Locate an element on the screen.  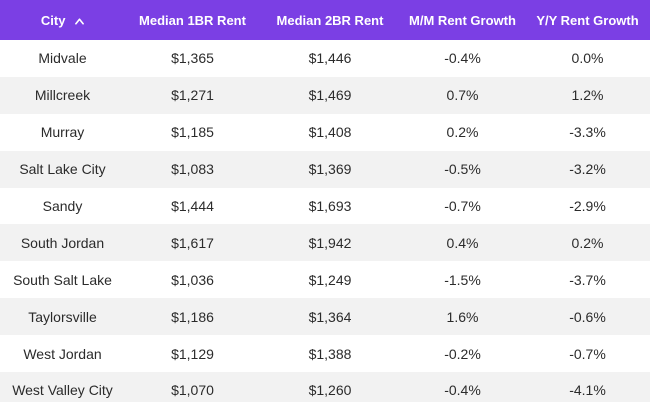
column-header-median-1br: Median 1BR Rent is located at coordinates (192, 20).